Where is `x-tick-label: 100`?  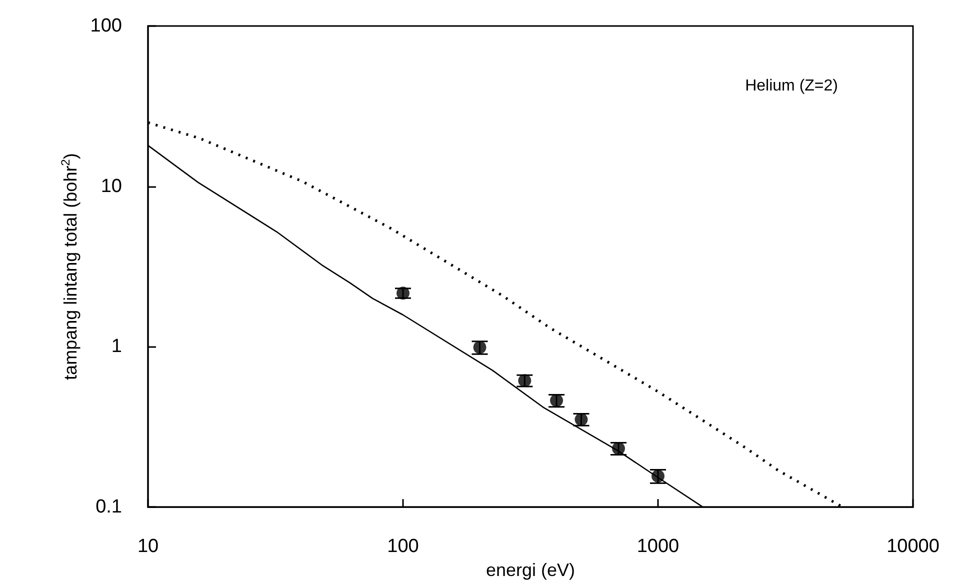
x-tick-label: 100 is located at coordinates (403, 547).